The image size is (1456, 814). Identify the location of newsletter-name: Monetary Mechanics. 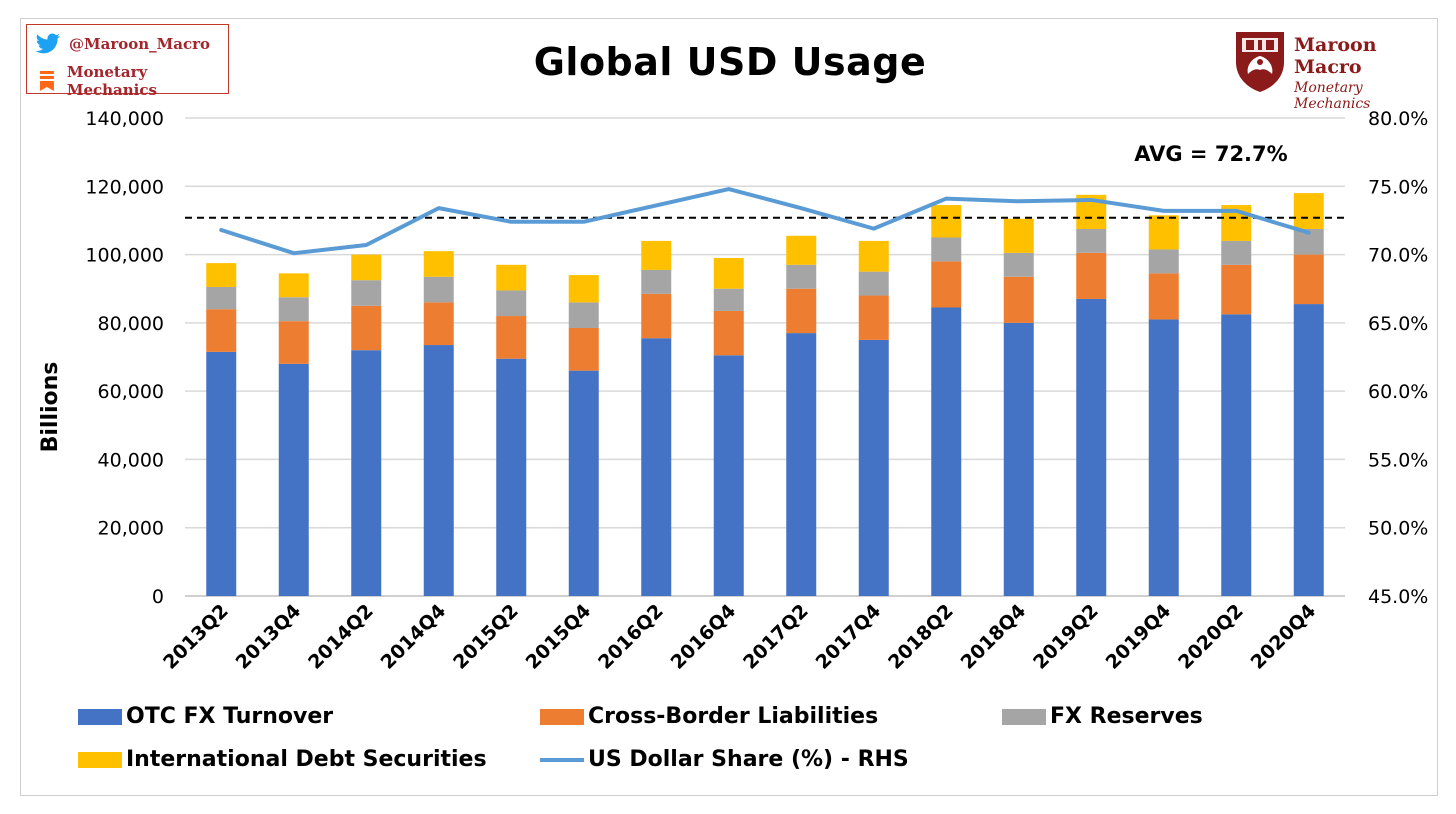
(111, 81).